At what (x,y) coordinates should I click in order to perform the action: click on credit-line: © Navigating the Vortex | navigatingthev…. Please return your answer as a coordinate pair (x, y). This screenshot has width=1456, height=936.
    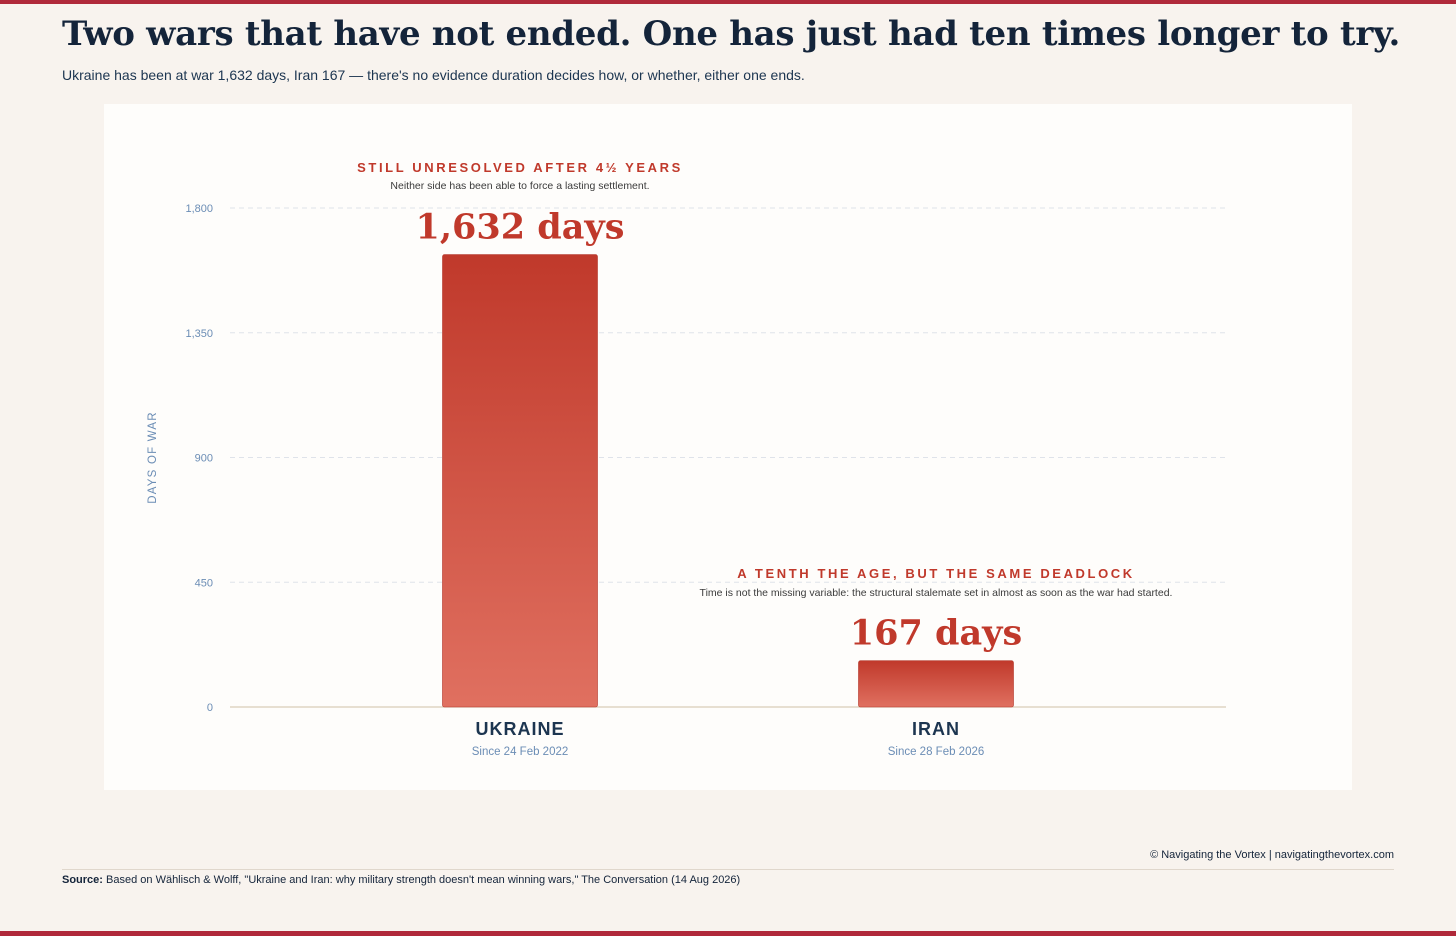
    Looking at the image, I should click on (1272, 855).